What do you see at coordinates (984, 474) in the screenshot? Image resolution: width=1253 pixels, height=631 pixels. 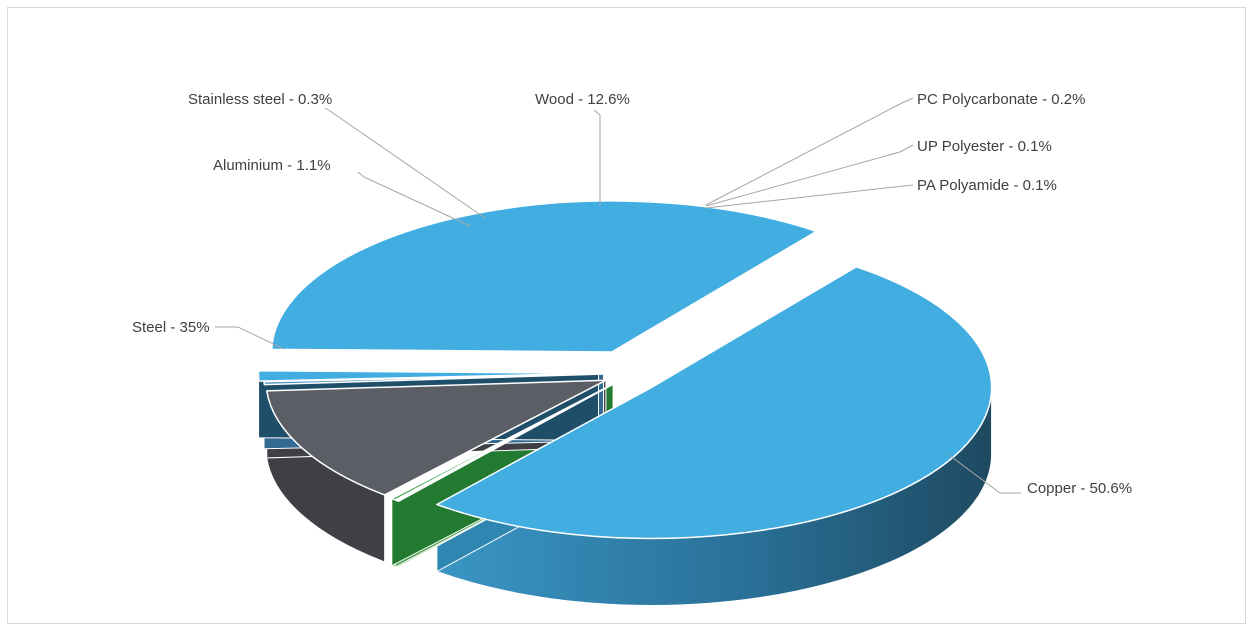 I see `leader-copper` at bounding box center [984, 474].